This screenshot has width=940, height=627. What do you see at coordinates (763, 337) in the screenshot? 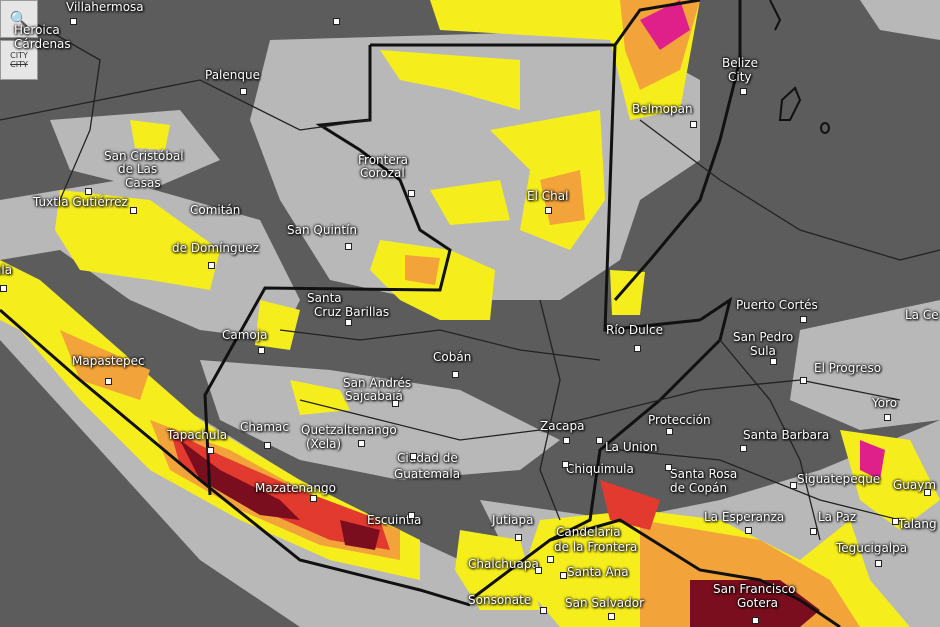
I see `city-label: San Pedro` at bounding box center [763, 337].